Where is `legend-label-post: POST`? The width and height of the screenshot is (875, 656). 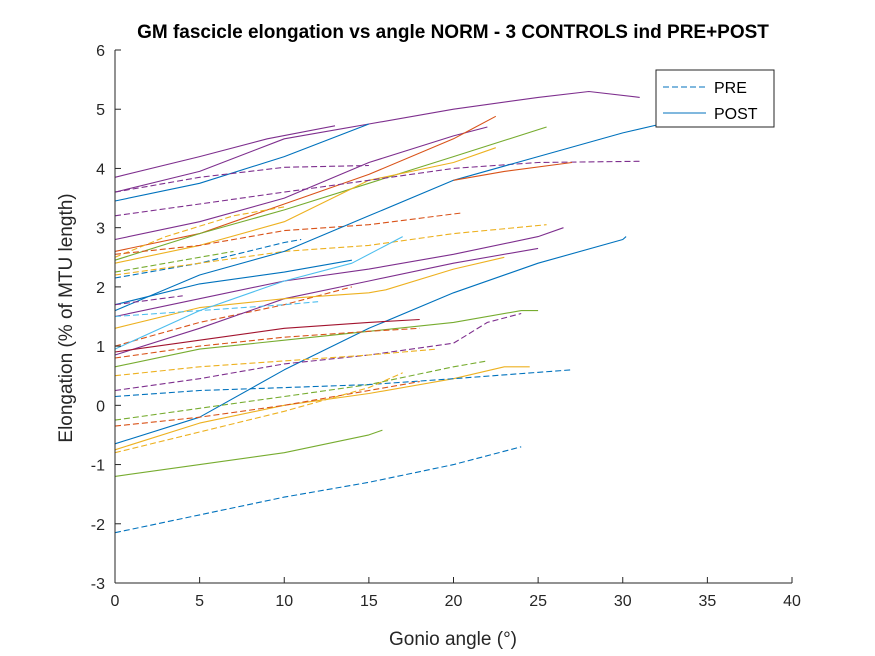
legend-label-post: POST is located at coordinates (736, 114).